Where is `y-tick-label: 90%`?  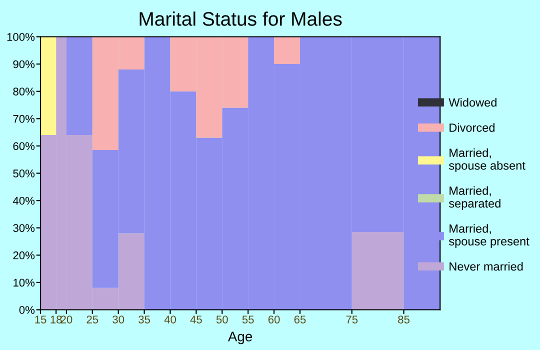
y-tick-label: 90% is located at coordinates (24, 64).